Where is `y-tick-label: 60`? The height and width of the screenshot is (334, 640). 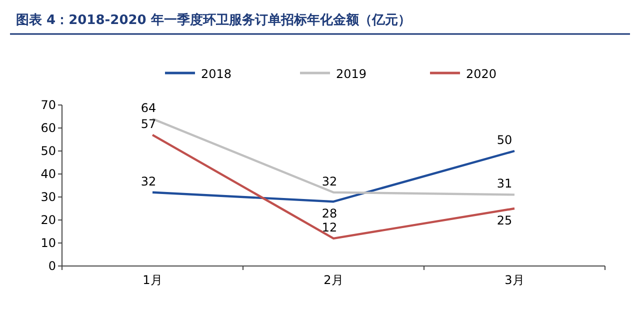
y-tick-label: 60 is located at coordinates (48, 128).